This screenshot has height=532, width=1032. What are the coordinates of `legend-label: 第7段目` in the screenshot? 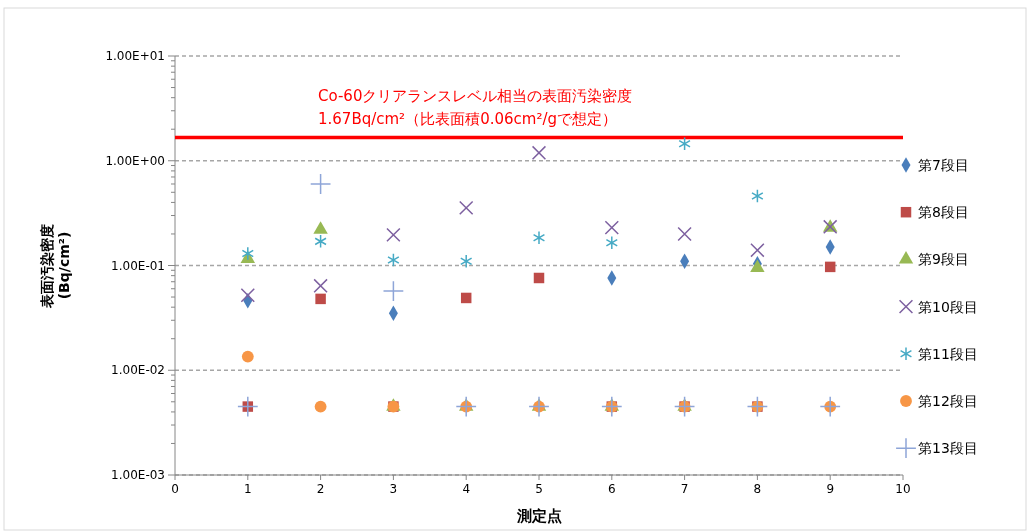 It's located at (943, 164).